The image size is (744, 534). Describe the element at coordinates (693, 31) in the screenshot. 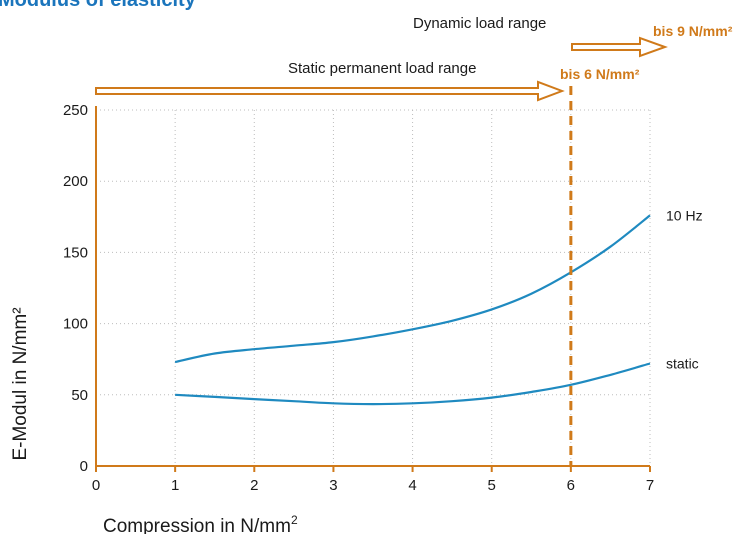

I see `dynamic-limit-label: bis 9 N/mm²` at that location.